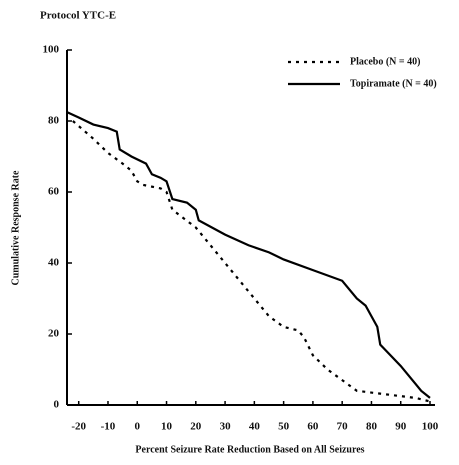 This screenshot has height=465, width=459. What do you see at coordinates (54, 192) in the screenshot?
I see `y-tick-label: 60` at bounding box center [54, 192].